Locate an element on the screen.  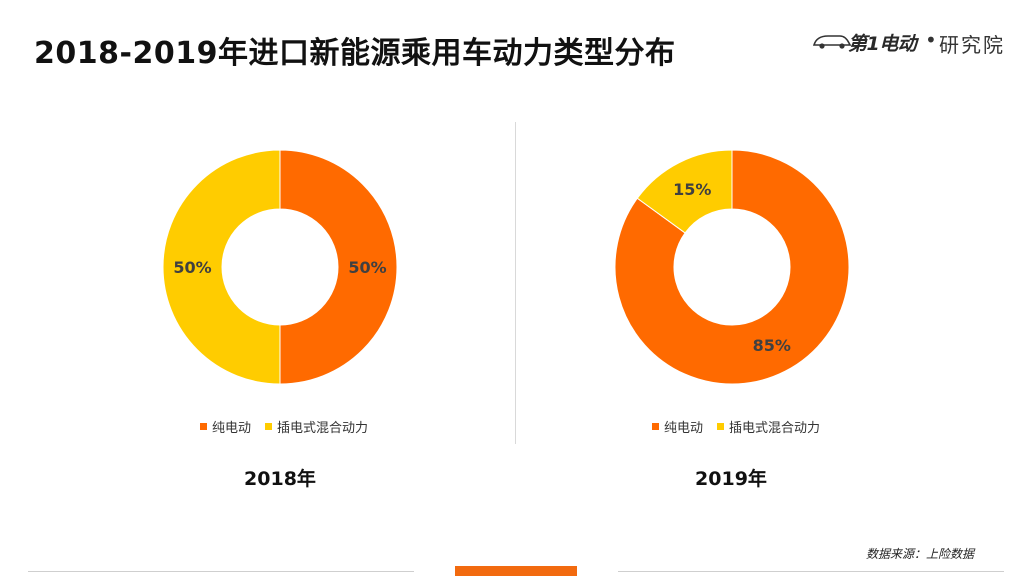
donut-data-label-2019年-1: 15% is located at coordinates (692, 189).